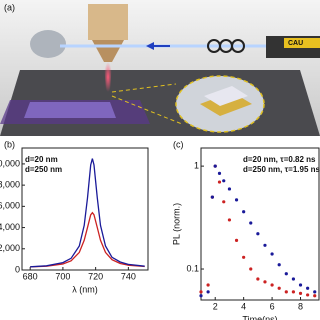 The height and width of the screenshot is (320, 320). I want to click on panel-label: (b), so click(9, 144).